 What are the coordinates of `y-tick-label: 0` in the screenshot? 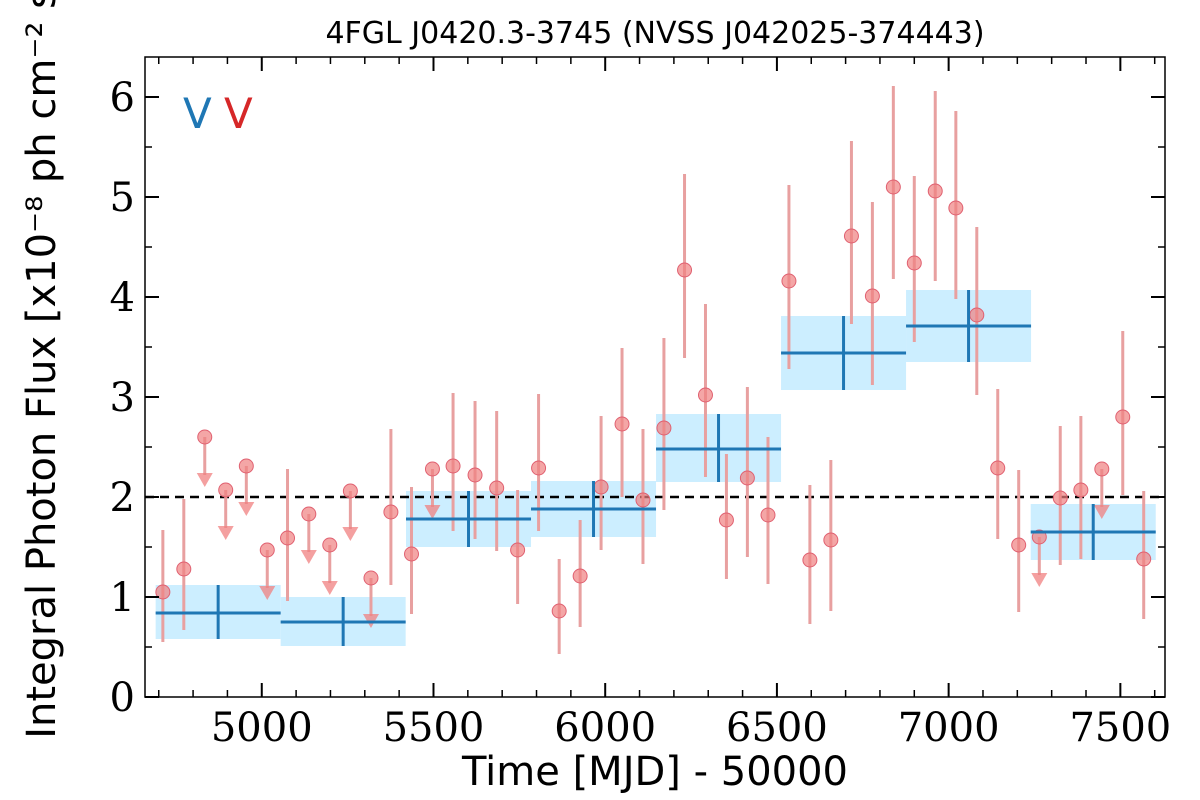 It's located at (122, 698).